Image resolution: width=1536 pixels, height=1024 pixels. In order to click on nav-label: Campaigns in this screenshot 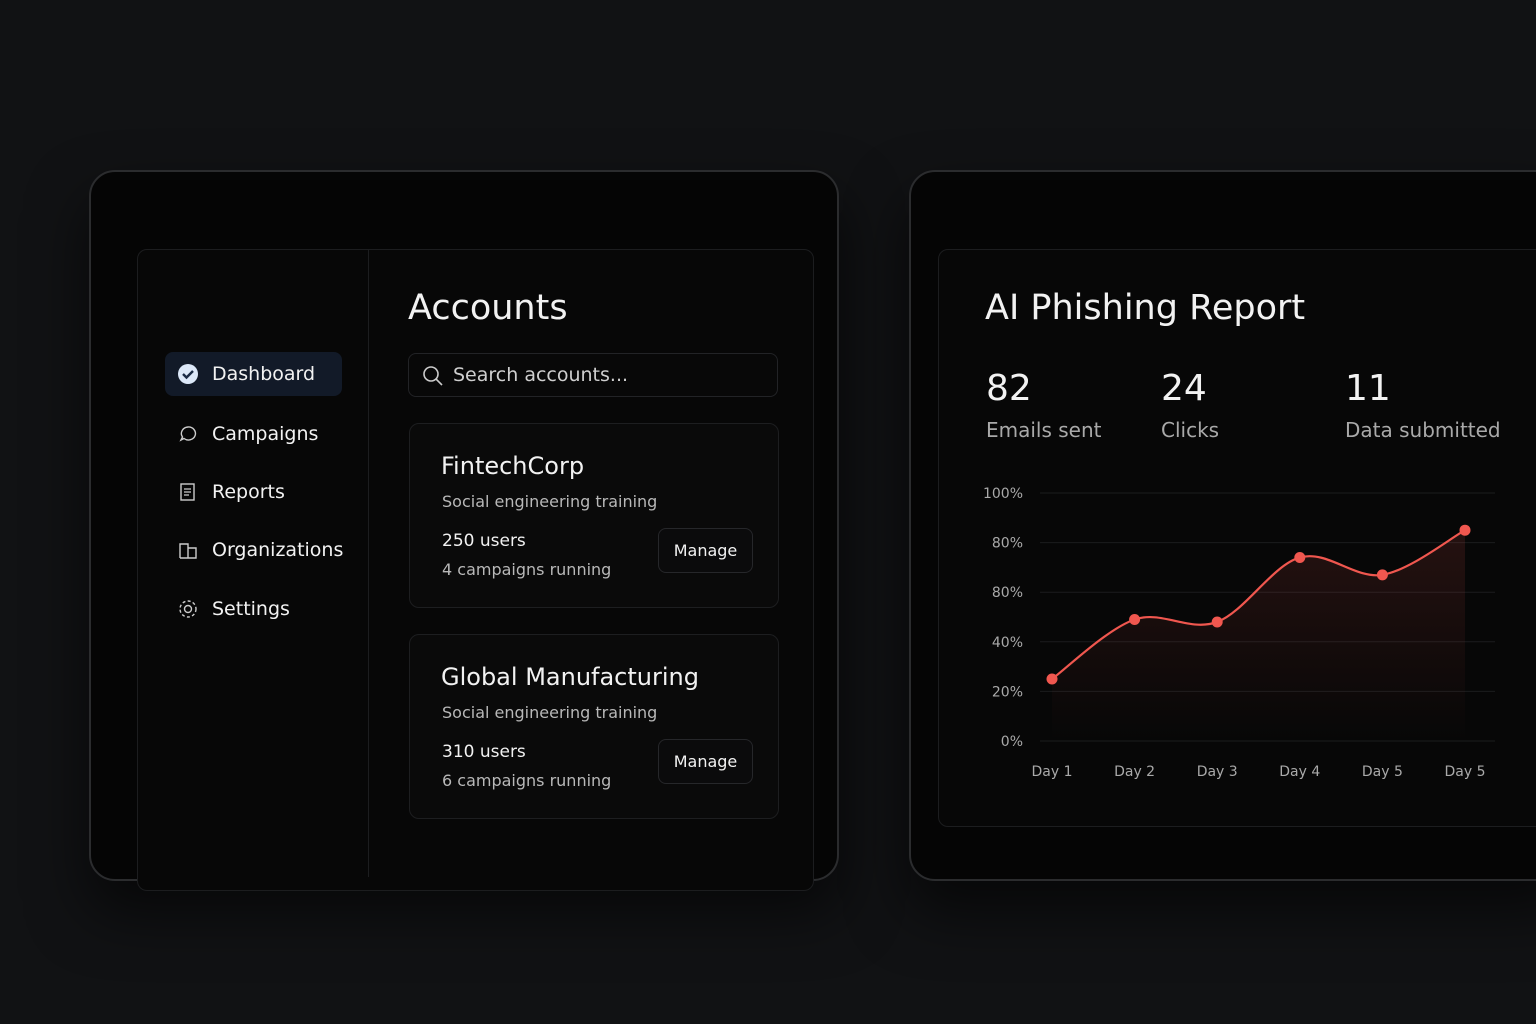, I will do `click(265, 434)`.